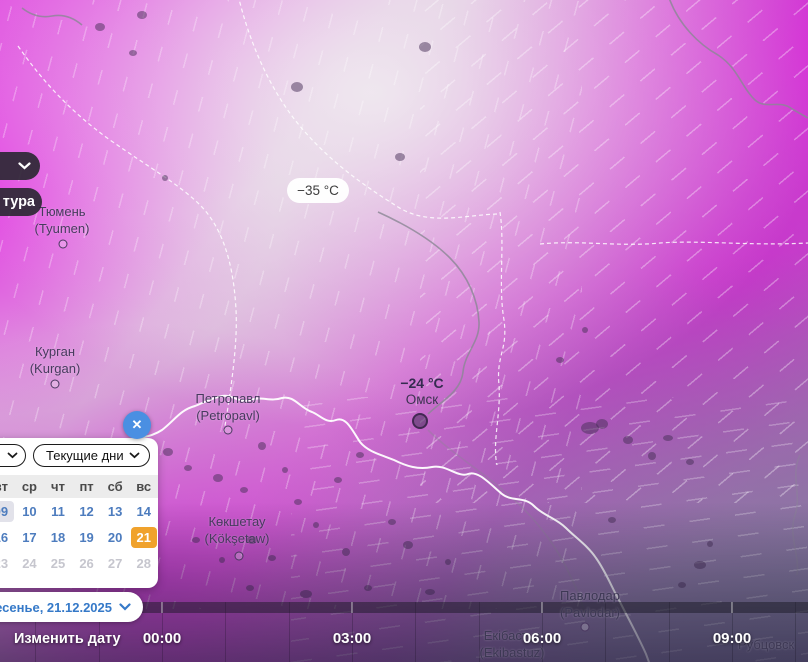 The image size is (808, 662). I want to click on close-icon: ✕, so click(137, 424).